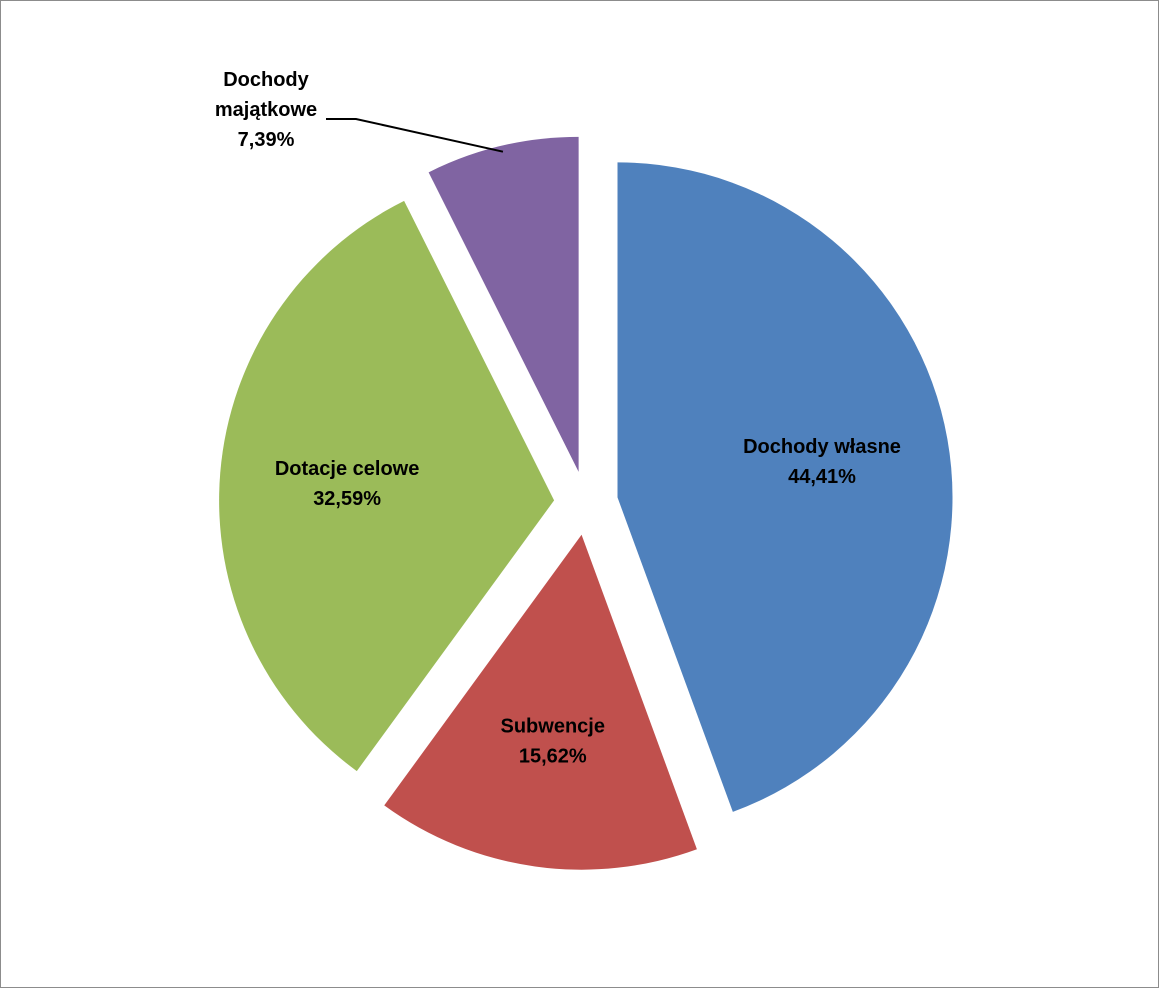 Image resolution: width=1159 pixels, height=988 pixels. What do you see at coordinates (553, 741) in the screenshot?
I see `slice-label-subwencje: Subwencje 15,62%` at bounding box center [553, 741].